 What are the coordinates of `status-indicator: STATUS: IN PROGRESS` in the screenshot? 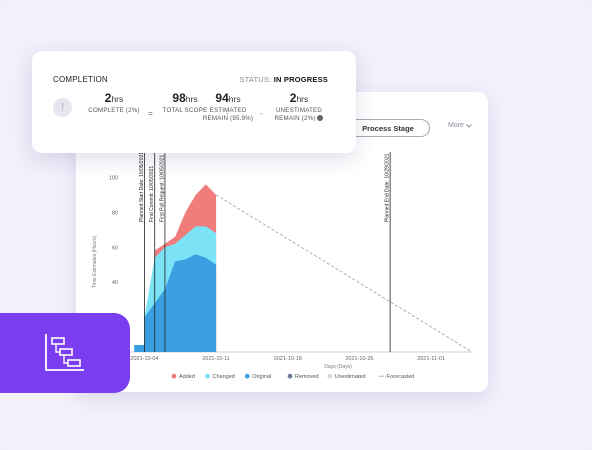 It's located at (283, 79).